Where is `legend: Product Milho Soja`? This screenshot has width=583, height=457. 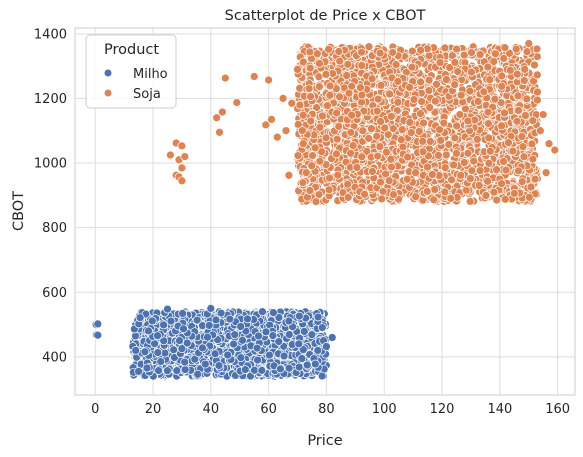
legend: Product Milho Soja is located at coordinates (131, 71).